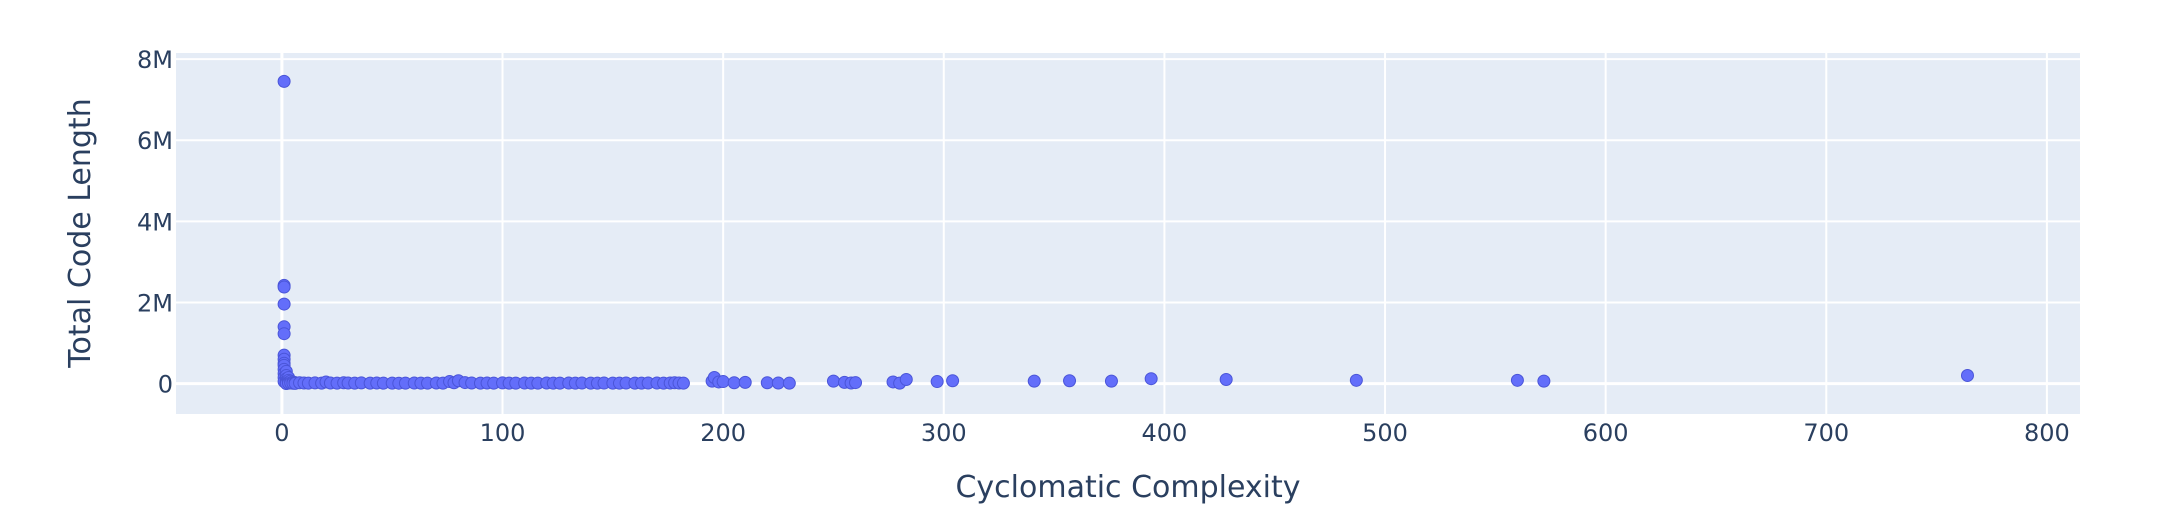  I want to click on x-tick-label: 600, so click(1606, 433).